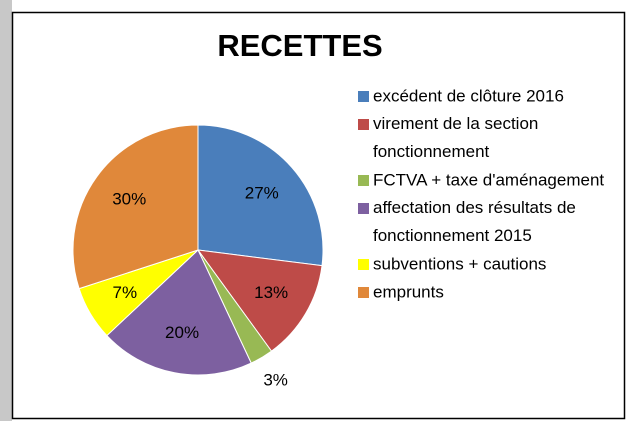 Image resolution: width=629 pixels, height=421 pixels. Describe the element at coordinates (182, 332) in the screenshot. I see `data-label: 20%` at that location.